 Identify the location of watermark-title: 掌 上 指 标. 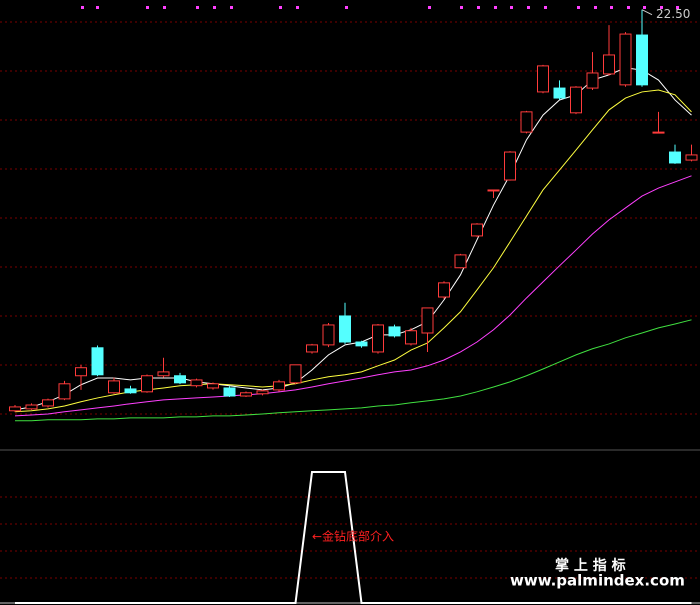
(590, 565).